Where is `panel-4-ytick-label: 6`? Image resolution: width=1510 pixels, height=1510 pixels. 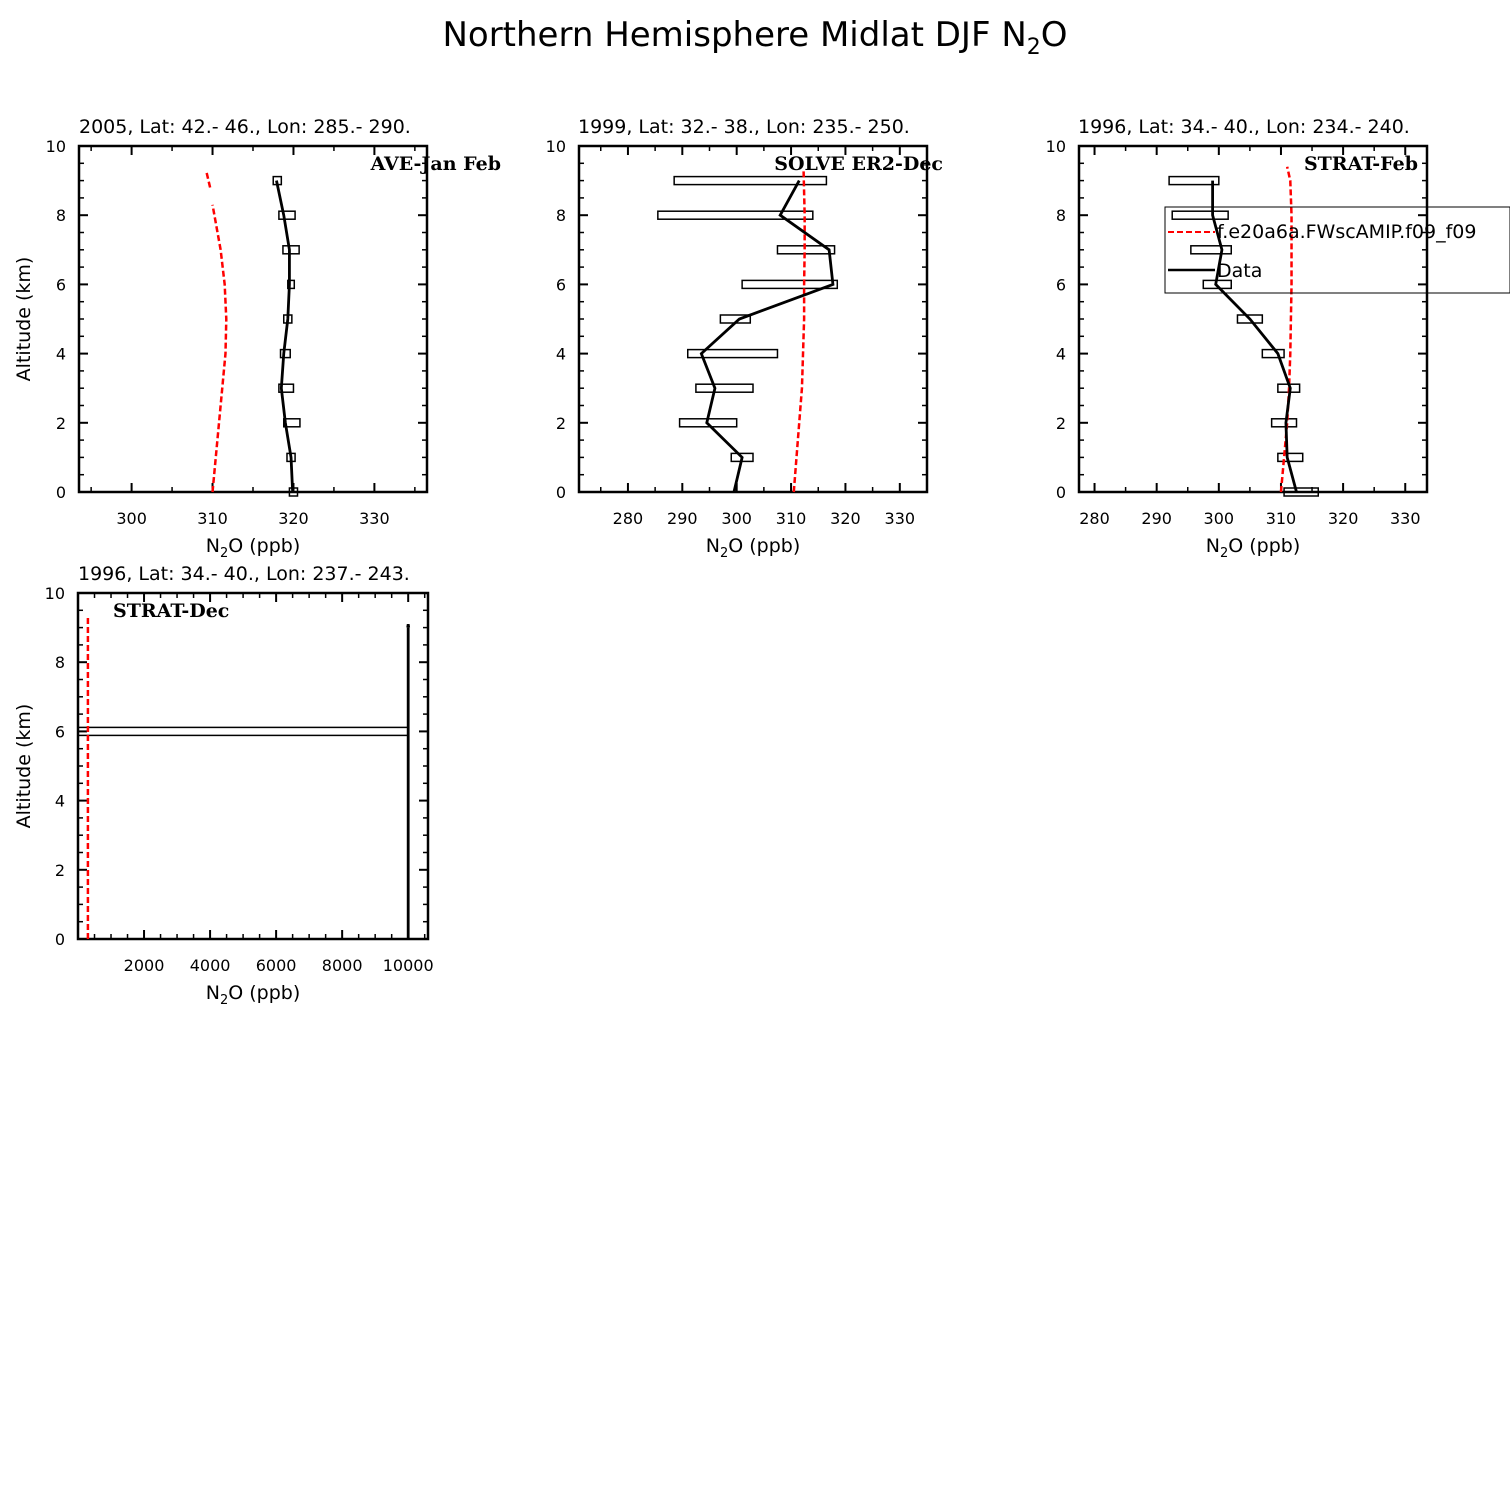 panel-4-ytick-label: 6 is located at coordinates (60, 731).